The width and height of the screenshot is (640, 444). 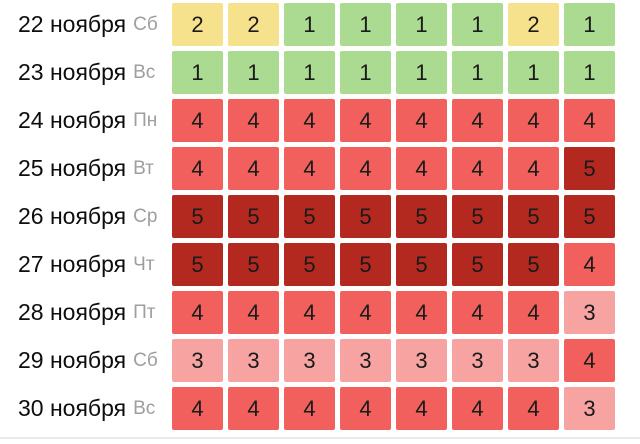 I want to click on table-row: 28 ноября Пт 4 4 4 4 4 4 4 3, so click(x=320, y=312).